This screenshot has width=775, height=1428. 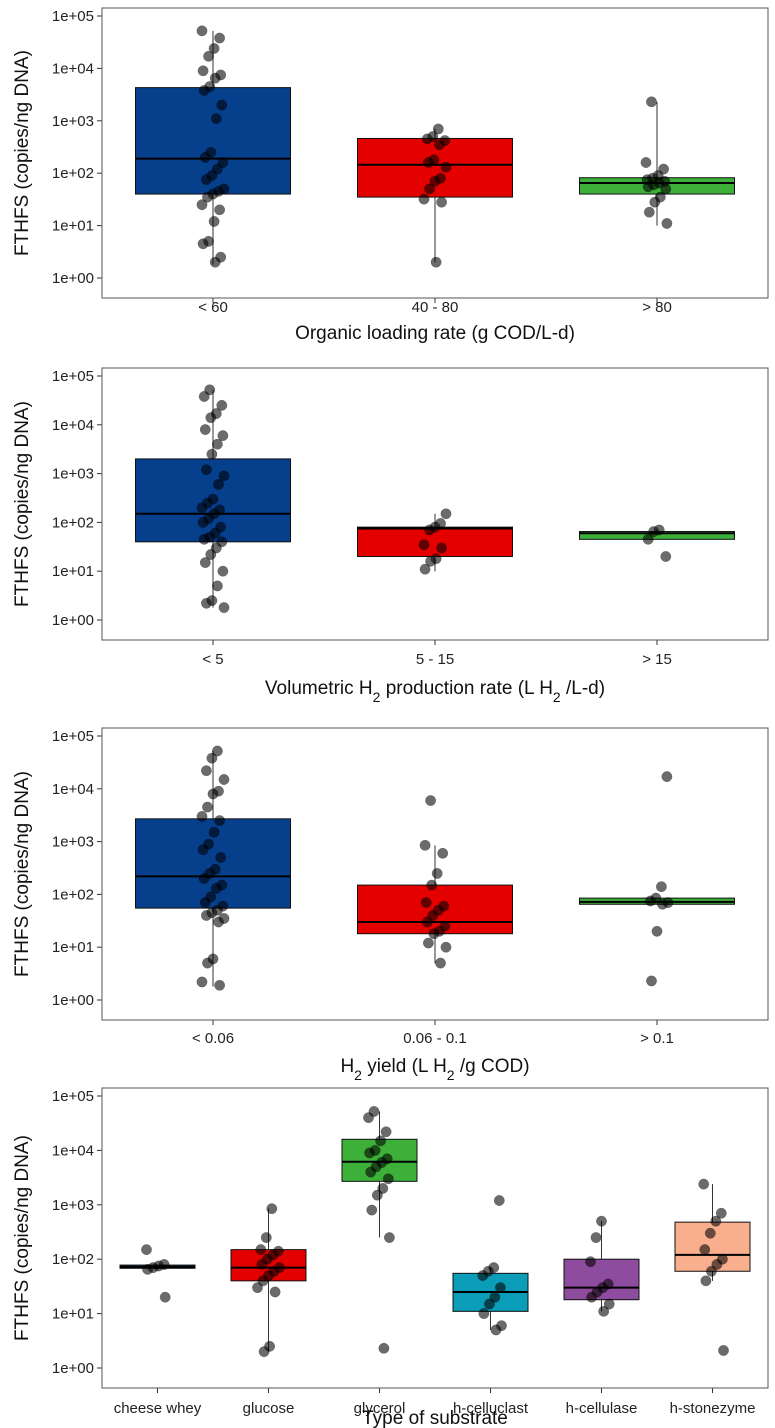 What do you see at coordinates (73, 1205) in the screenshot?
I see `y-tick-label: 1e+03` at bounding box center [73, 1205].